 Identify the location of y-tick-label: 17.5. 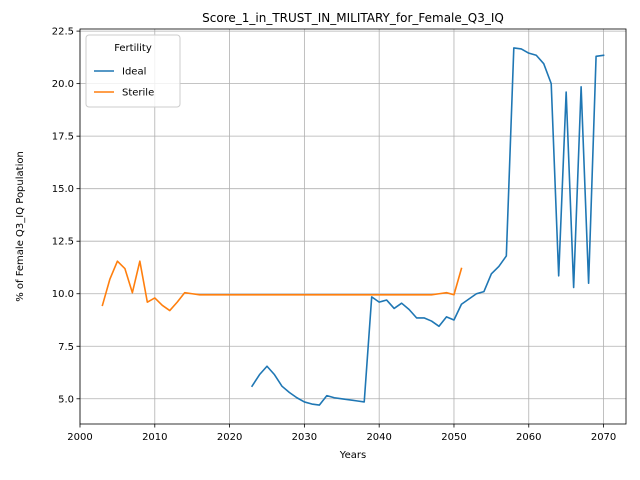
(63, 137).